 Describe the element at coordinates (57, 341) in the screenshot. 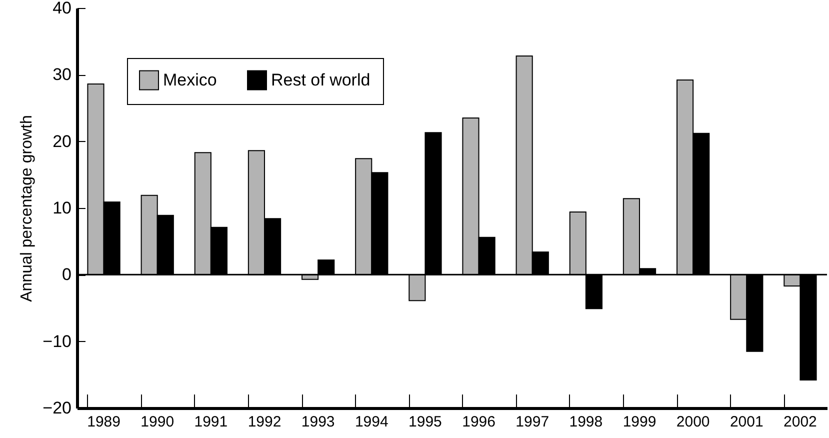

I see `y-tick-label: −10` at that location.